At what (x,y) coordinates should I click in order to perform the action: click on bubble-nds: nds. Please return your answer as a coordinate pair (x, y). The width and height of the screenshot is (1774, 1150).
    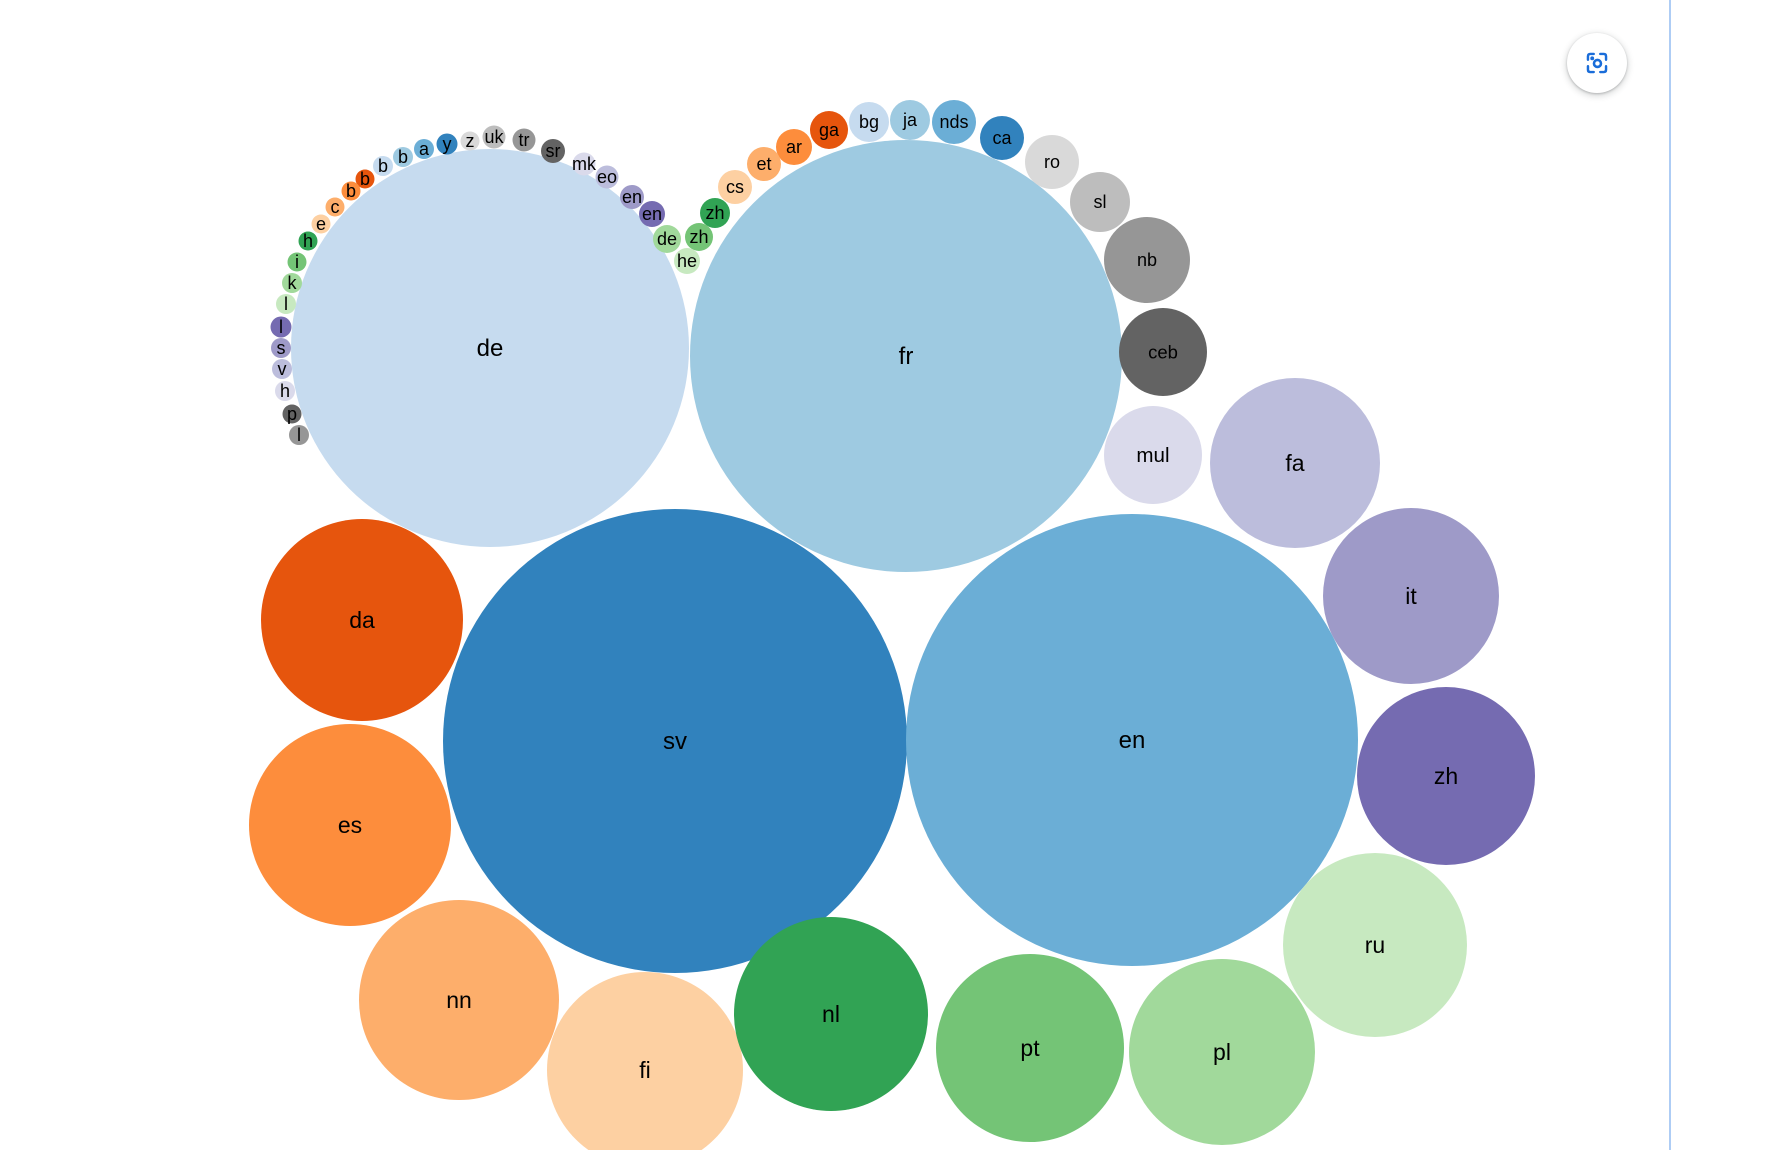
    Looking at the image, I should click on (954, 122).